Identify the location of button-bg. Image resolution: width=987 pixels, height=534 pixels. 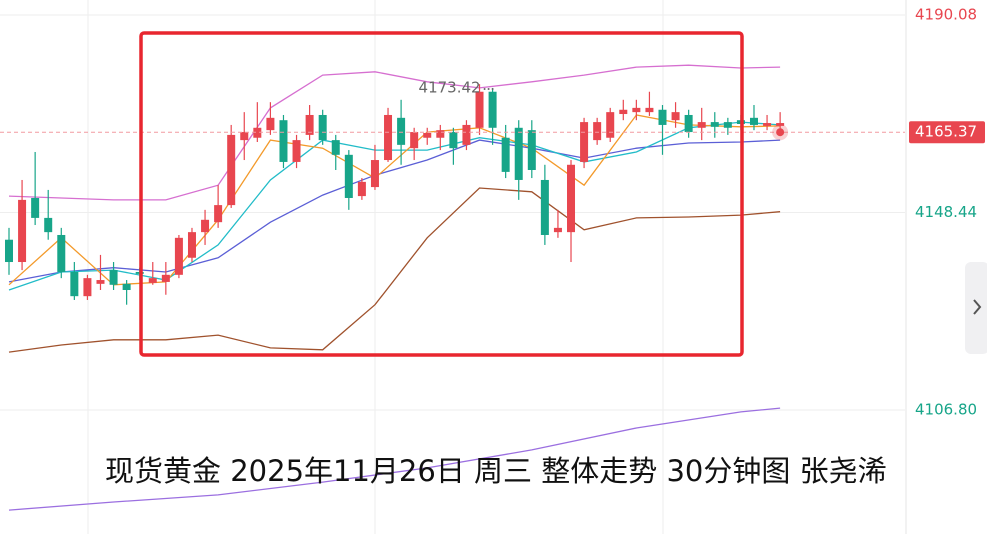
(976, 308).